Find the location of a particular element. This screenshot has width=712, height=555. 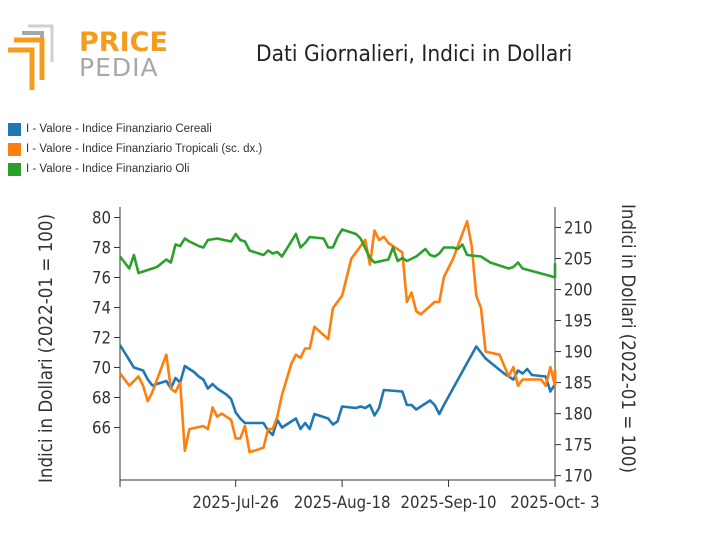

left-tick-label: 80 is located at coordinates (101, 218).